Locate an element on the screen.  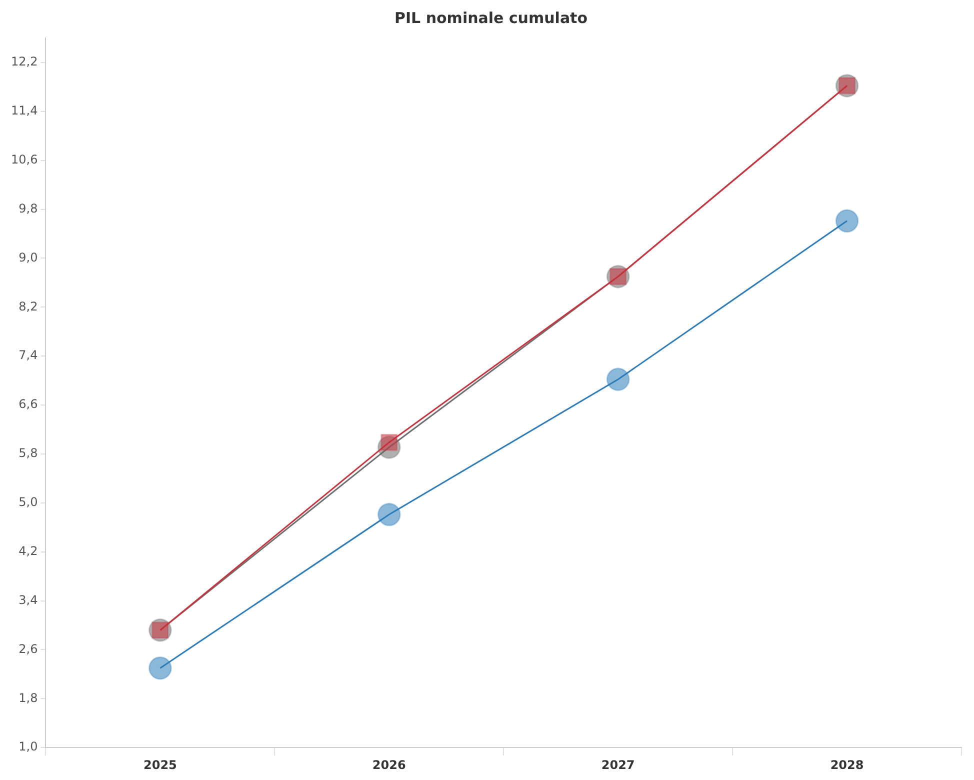
y-tick-label: 1,8 is located at coordinates (28, 697).